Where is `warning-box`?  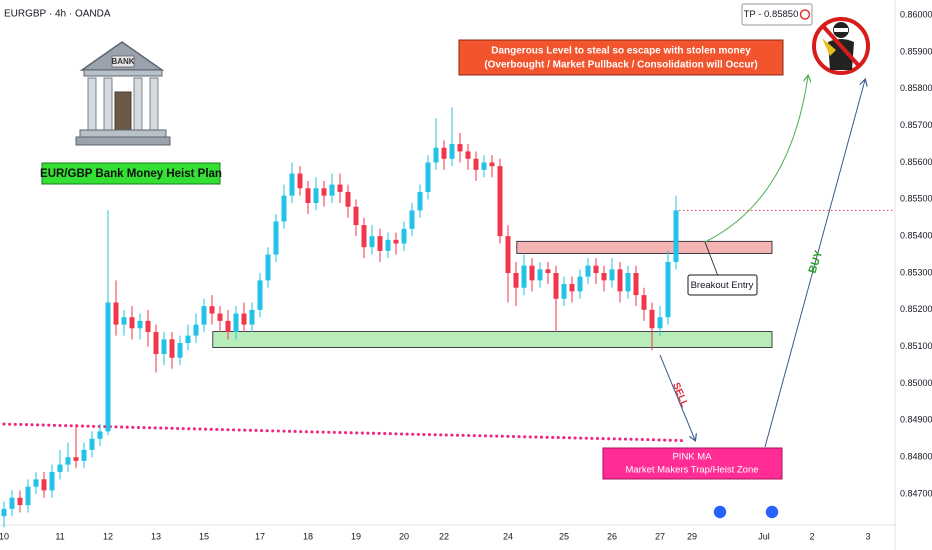
warning-box is located at coordinates (621, 57).